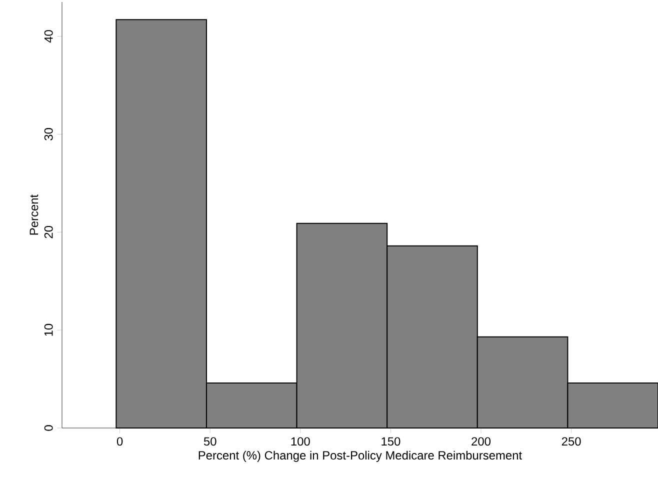 This screenshot has width=658, height=480. Describe the element at coordinates (48, 36) in the screenshot. I see `y-tick-label: 40` at that location.